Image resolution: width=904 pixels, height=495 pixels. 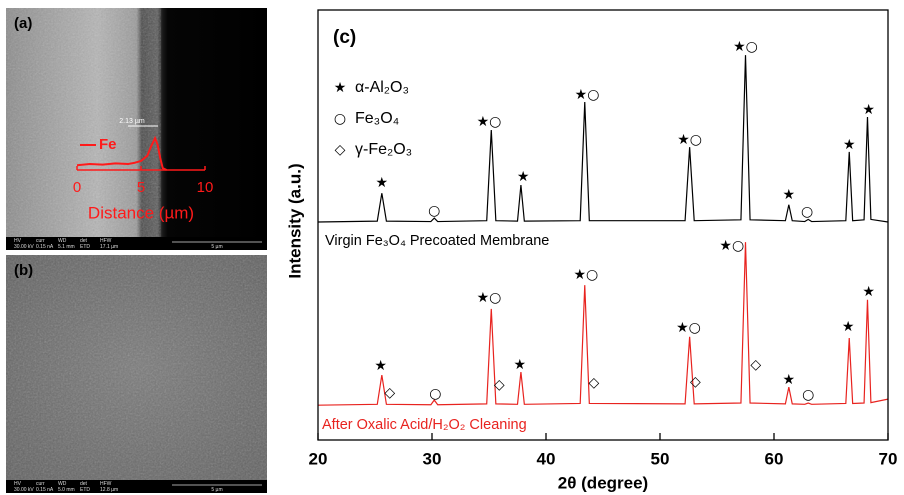 What do you see at coordinates (432, 458) in the screenshot?
I see `x-tick-label: 30` at bounding box center [432, 458].